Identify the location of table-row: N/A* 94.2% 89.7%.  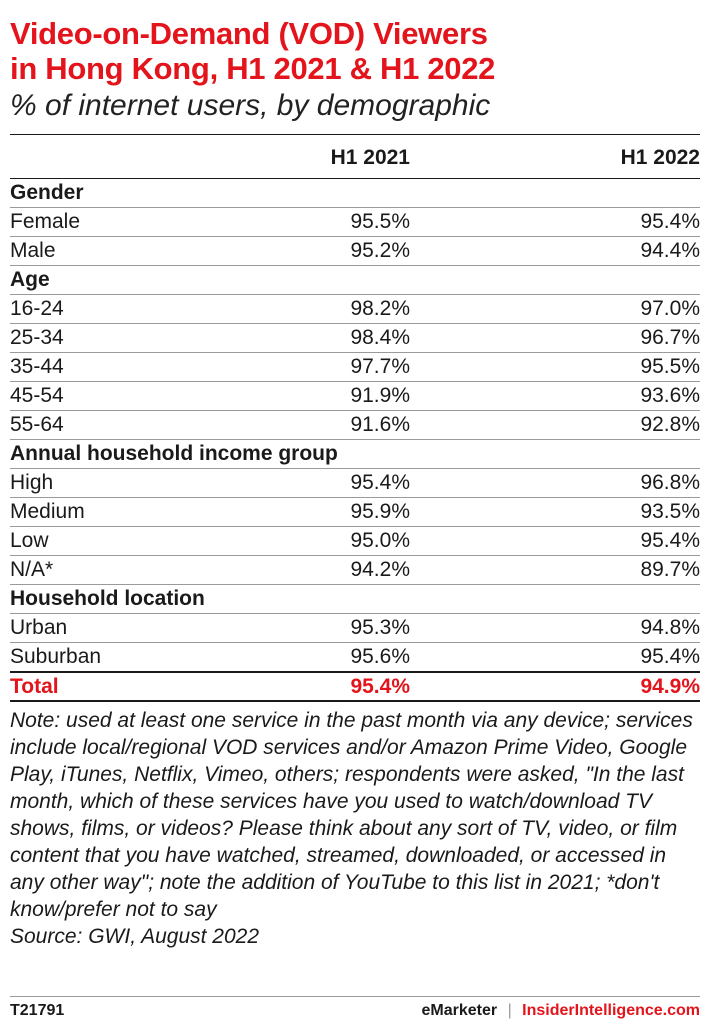
(355, 570).